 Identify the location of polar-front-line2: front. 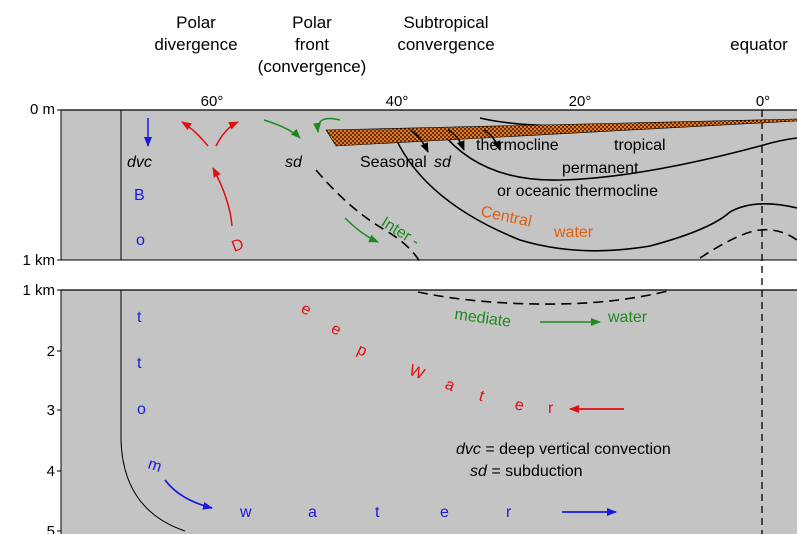
(312, 44).